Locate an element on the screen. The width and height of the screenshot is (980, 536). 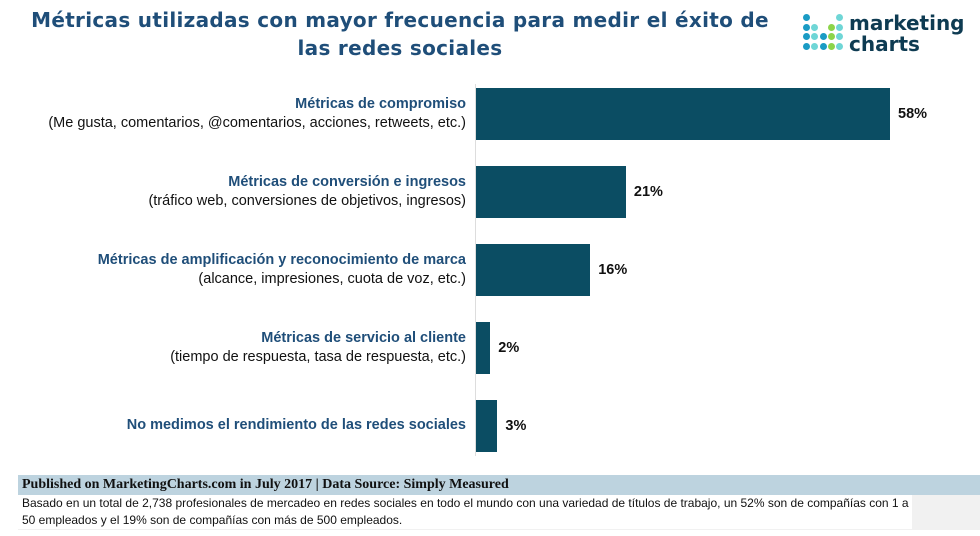
logo-line1: marketing is located at coordinates (907, 23).